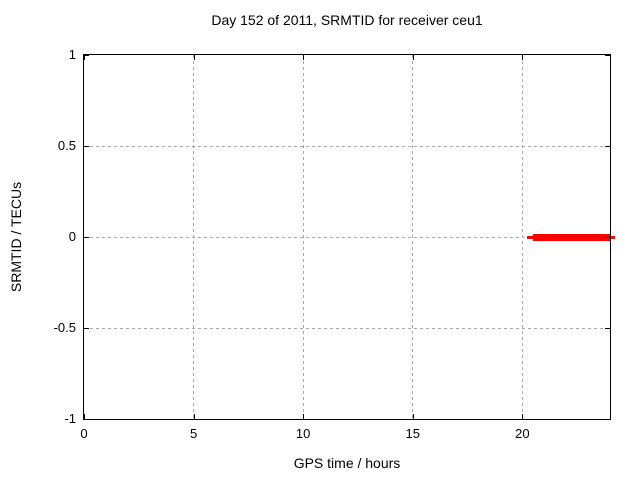  I want to click on y-tick-label: 0.5, so click(66, 145).